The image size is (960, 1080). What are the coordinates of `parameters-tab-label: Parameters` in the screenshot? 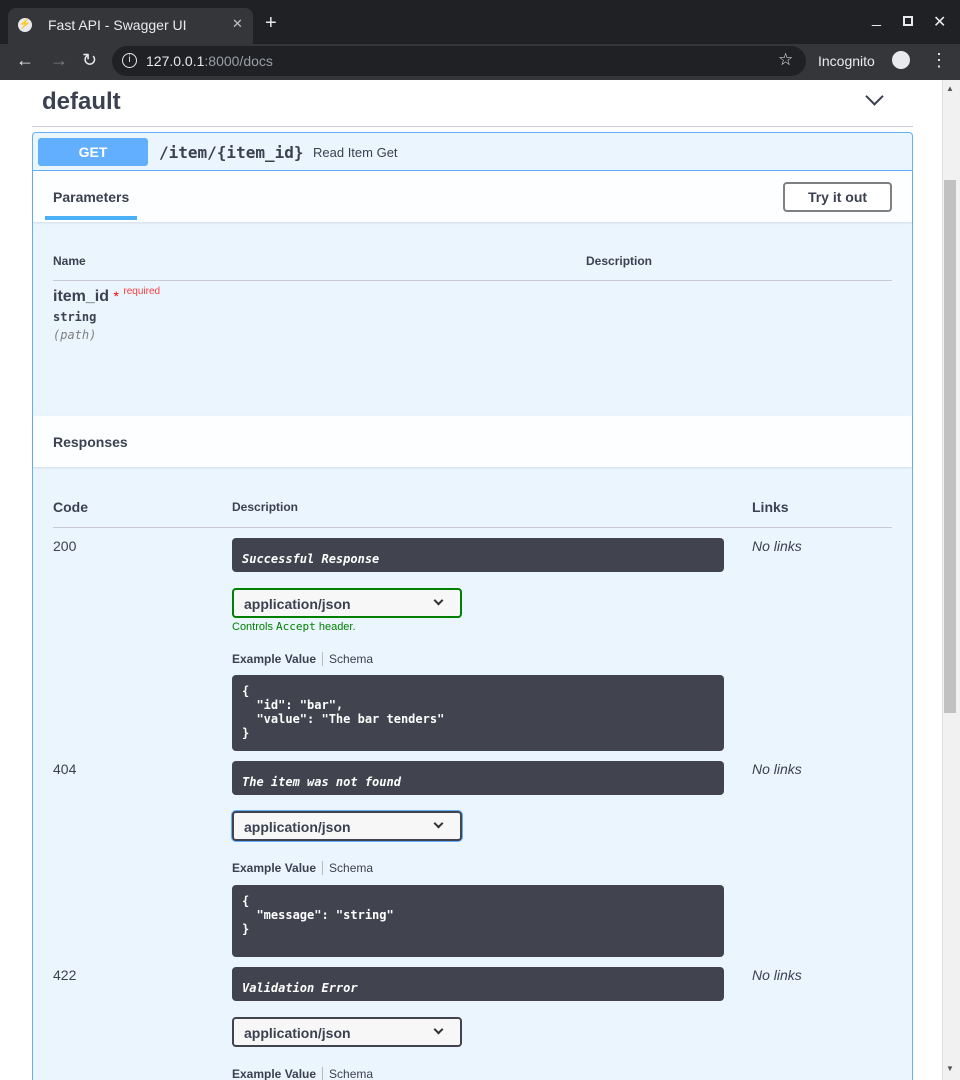 It's located at (91, 197).